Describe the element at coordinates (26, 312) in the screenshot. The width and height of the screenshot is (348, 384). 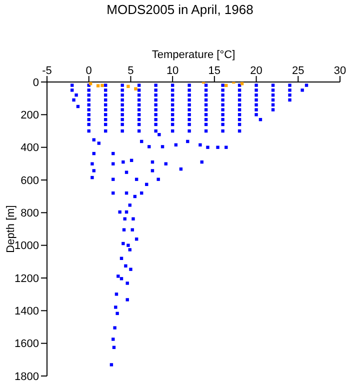
I see `y-tick-label: 1400` at that location.